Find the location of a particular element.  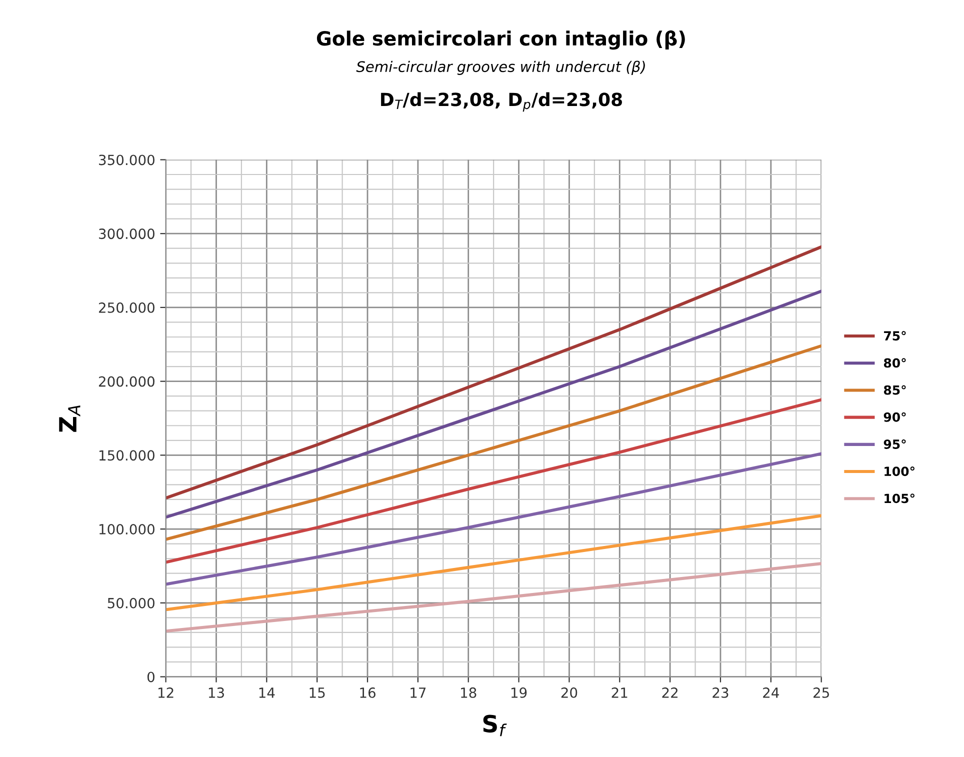

y-tick-label: 250.000 is located at coordinates (126, 307).